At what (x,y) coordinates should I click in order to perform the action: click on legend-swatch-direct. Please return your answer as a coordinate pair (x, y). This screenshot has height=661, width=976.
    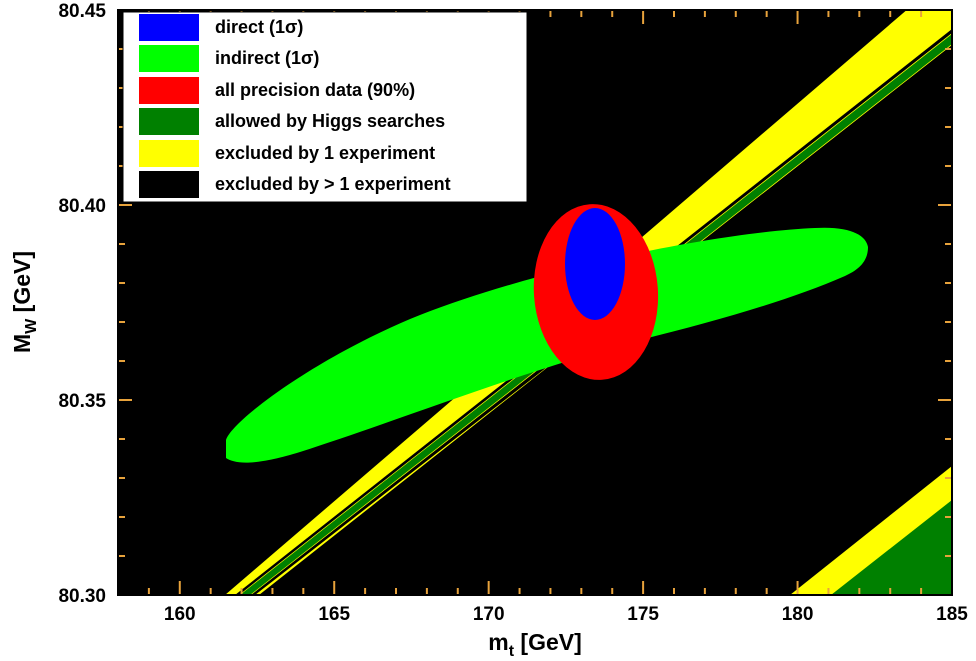
    Looking at the image, I should click on (169, 27).